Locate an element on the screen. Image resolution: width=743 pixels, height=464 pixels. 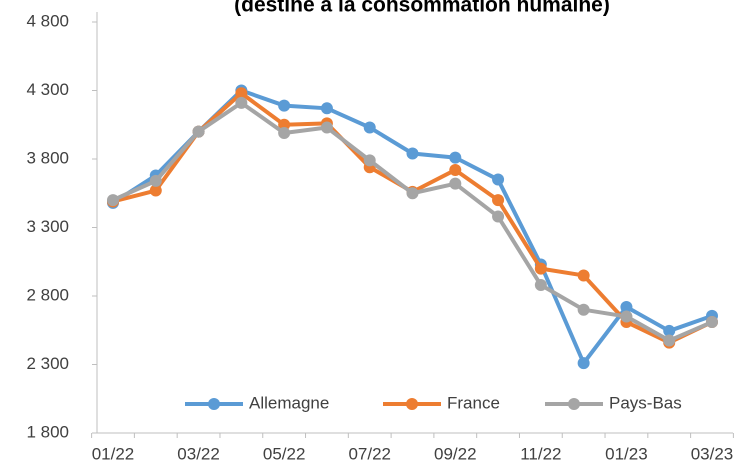
y-tick-label: 3 300 is located at coordinates (47, 226).